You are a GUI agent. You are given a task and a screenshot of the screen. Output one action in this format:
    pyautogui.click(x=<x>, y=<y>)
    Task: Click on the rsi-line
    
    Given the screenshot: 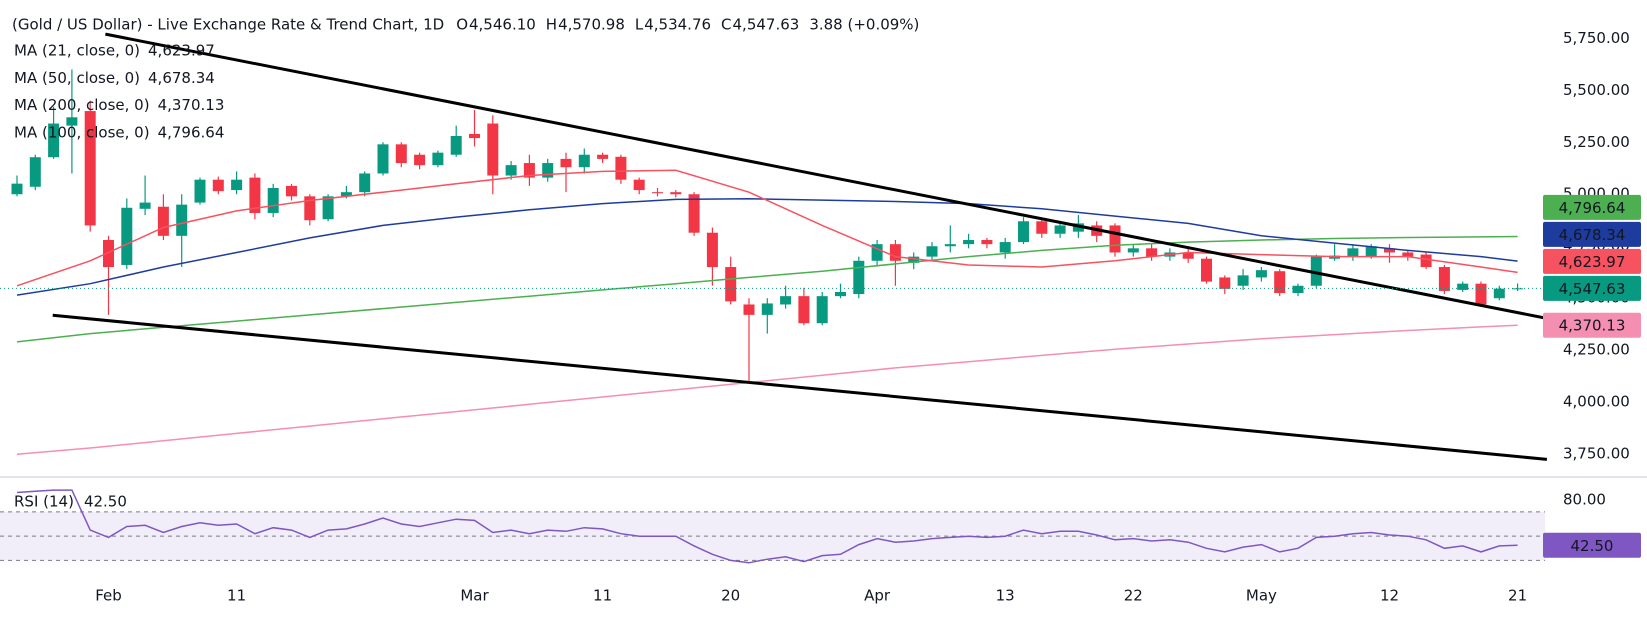 What is the action you would take?
    pyautogui.click(x=767, y=526)
    